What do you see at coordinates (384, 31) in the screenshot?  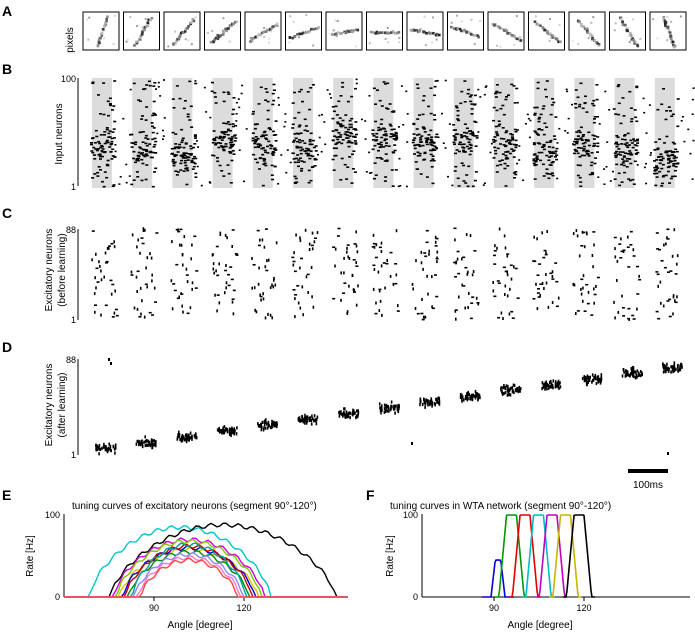 I see `pixel-images` at bounding box center [384, 31].